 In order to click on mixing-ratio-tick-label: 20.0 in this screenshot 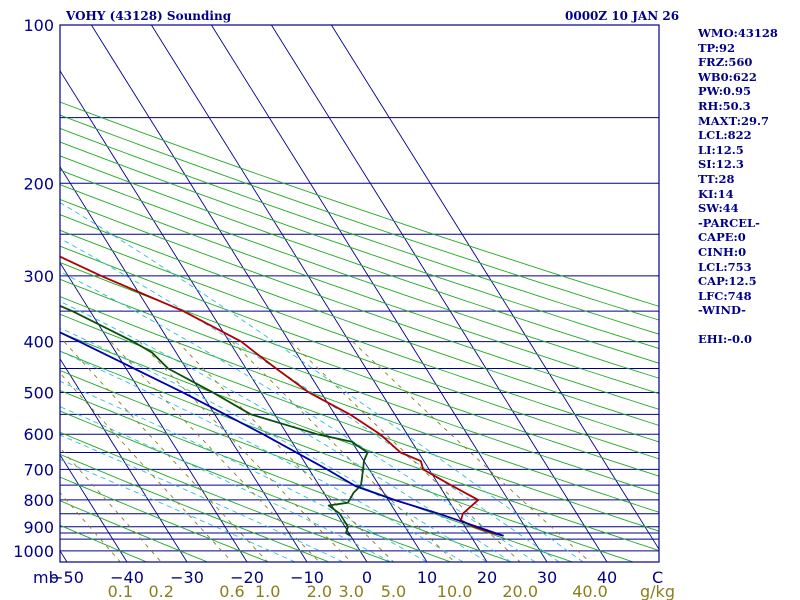, I will do `click(520, 591)`.